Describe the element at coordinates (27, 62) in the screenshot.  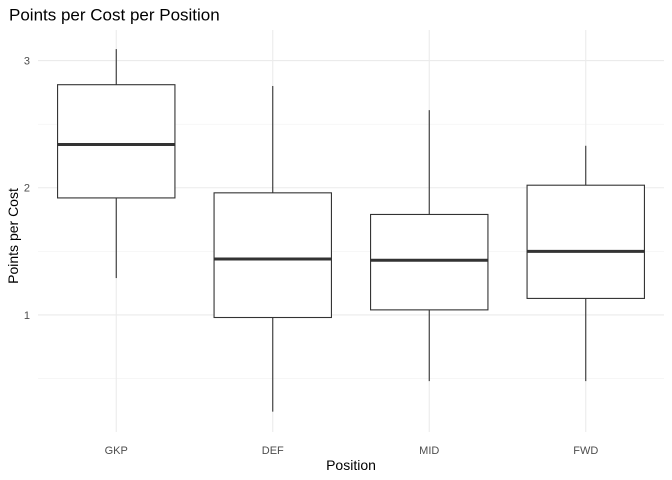
I see `y-tick-label: 3` at that location.